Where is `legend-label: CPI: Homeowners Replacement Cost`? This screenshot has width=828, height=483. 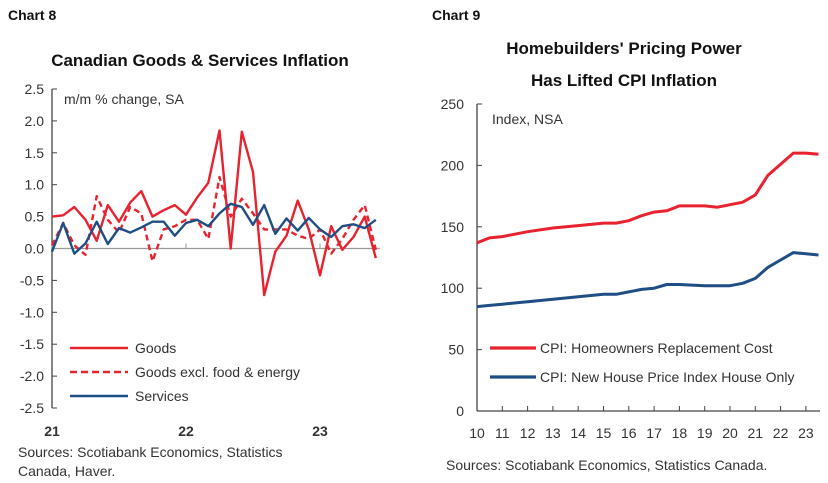
legend-label: CPI: Homeowners Replacement Cost is located at coordinates (656, 348).